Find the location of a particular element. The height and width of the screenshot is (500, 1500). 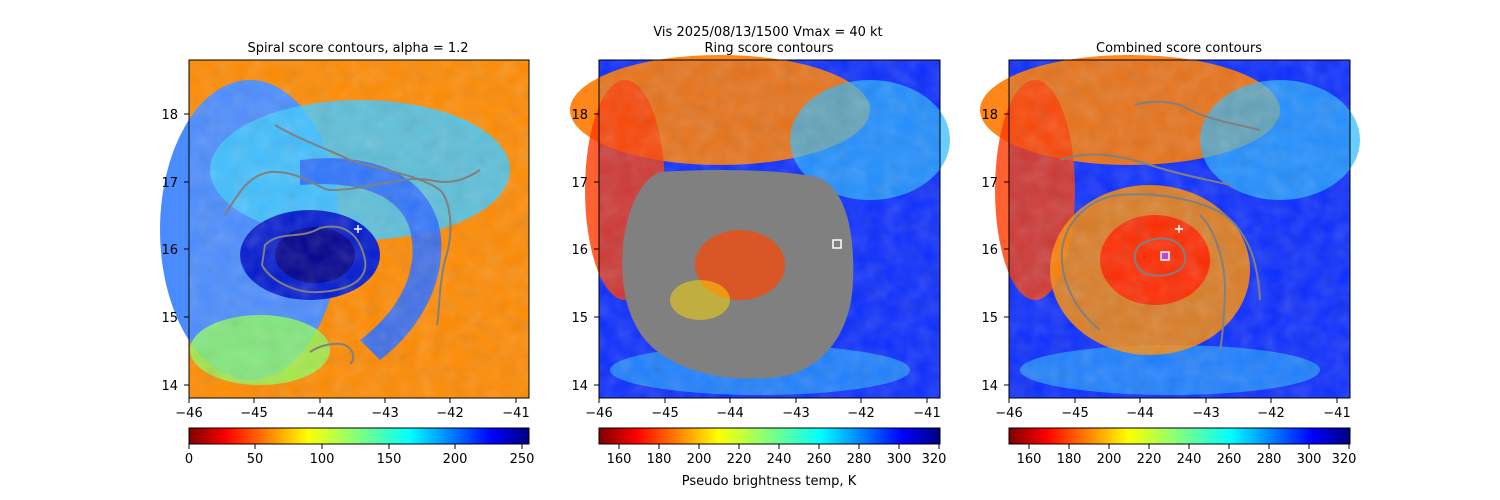

inner-yellow is located at coordinates (700, 300).